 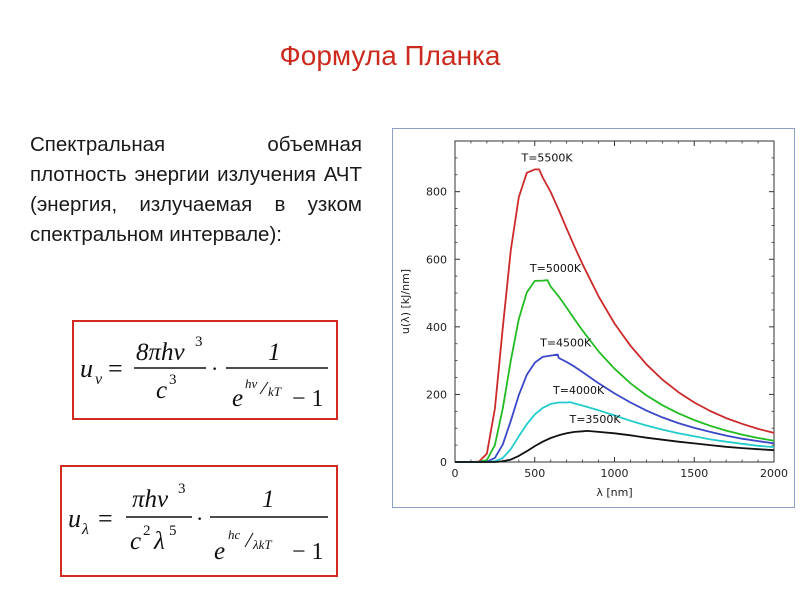 What do you see at coordinates (594, 419) in the screenshot?
I see `series-label: T=3500K` at bounding box center [594, 419].